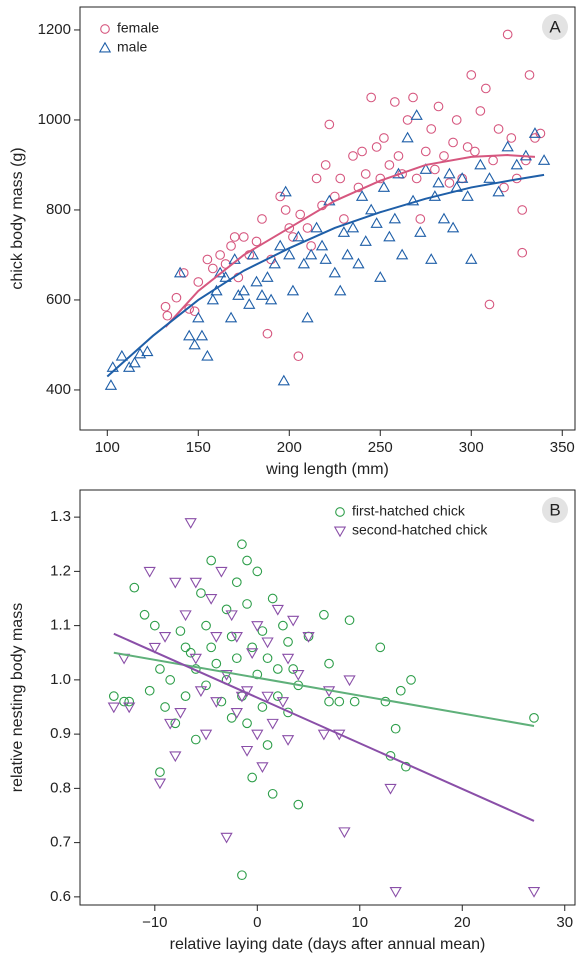 Image resolution: width=581 pixels, height=965 pixels. Describe the element at coordinates (138, 28) in the screenshot. I see `legend-label: female` at that location.